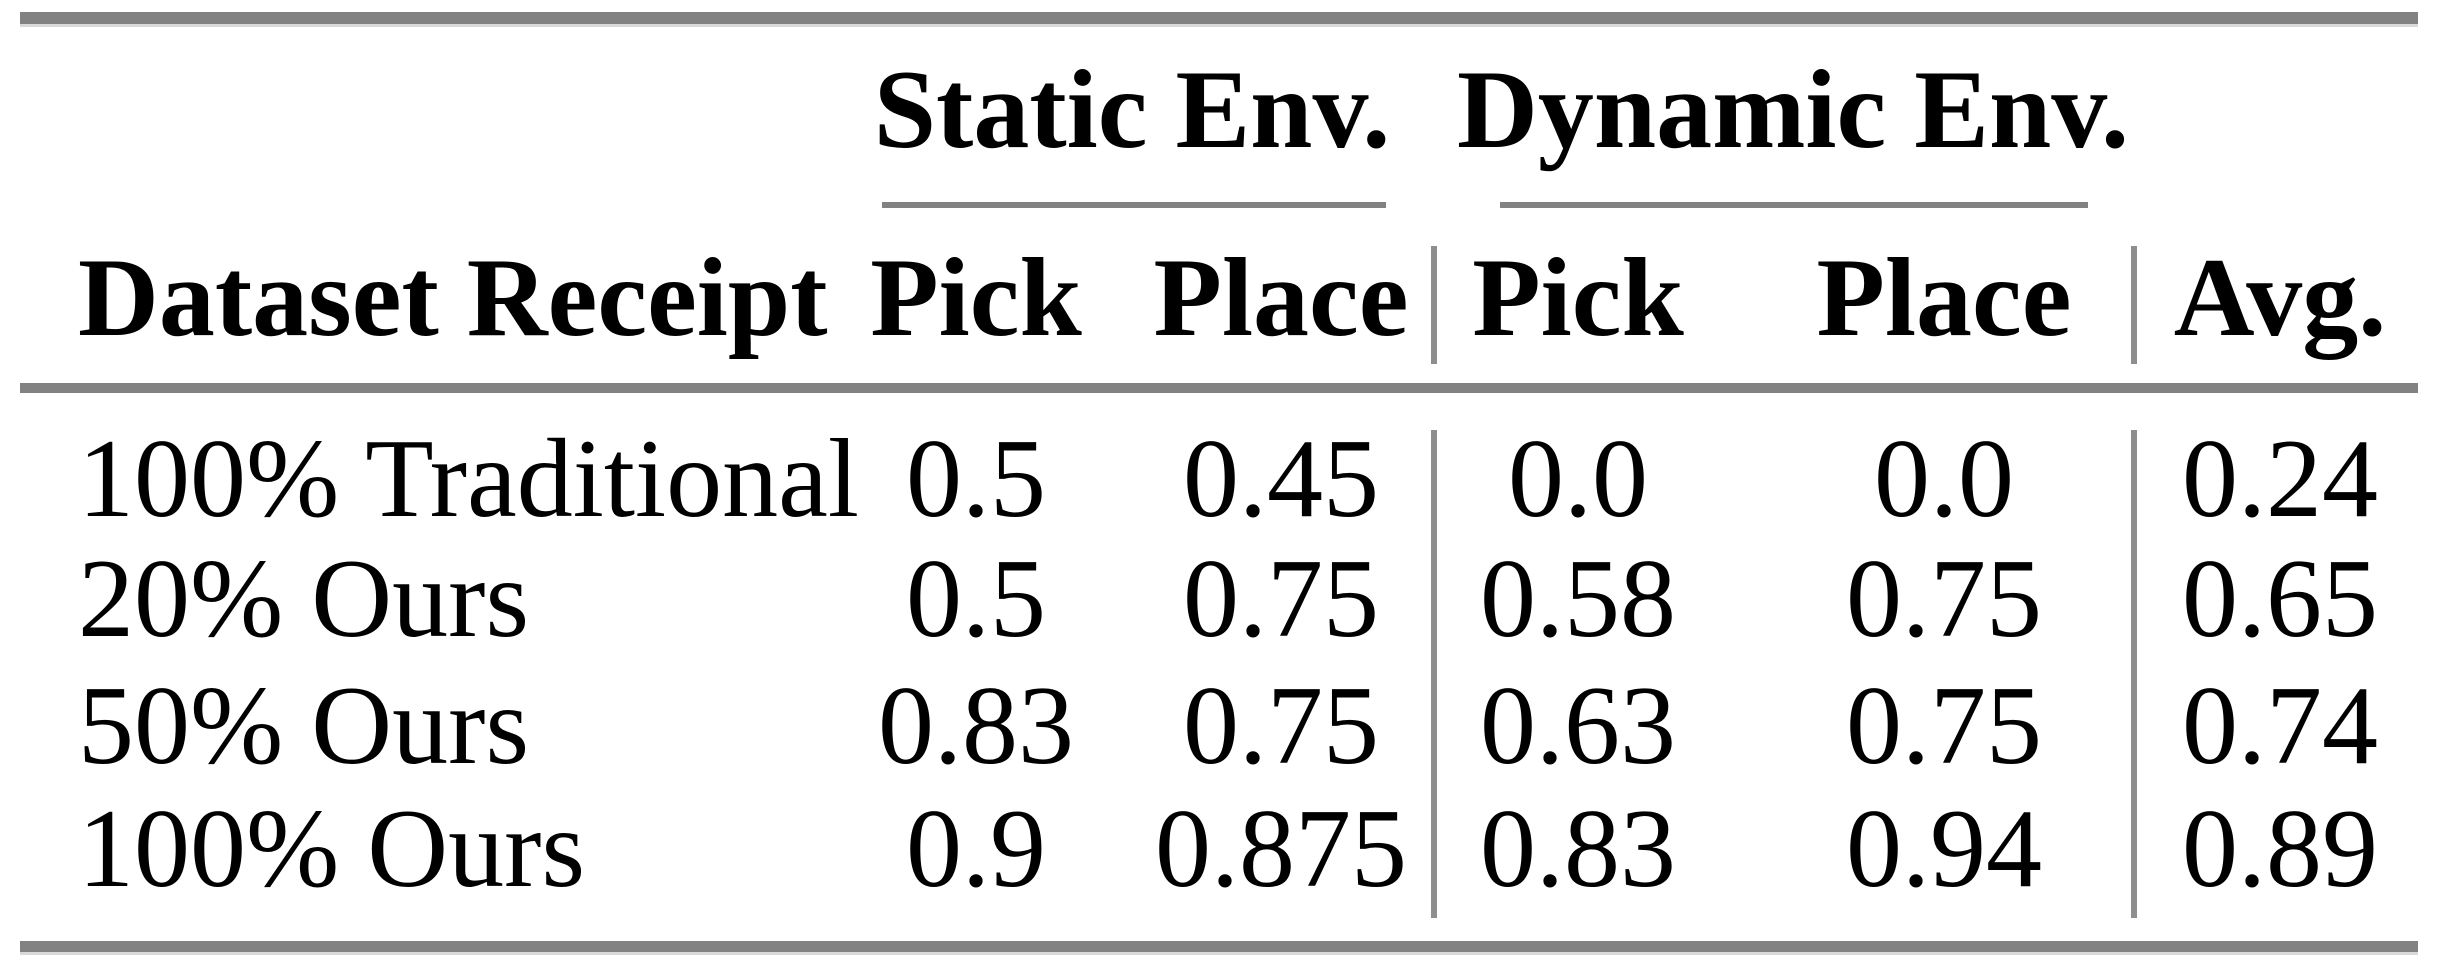 This screenshot has width=2440, height=966. Describe the element at coordinates (1578, 599) in the screenshot. I see `cell-dynamic-pick: 0.58` at that location.